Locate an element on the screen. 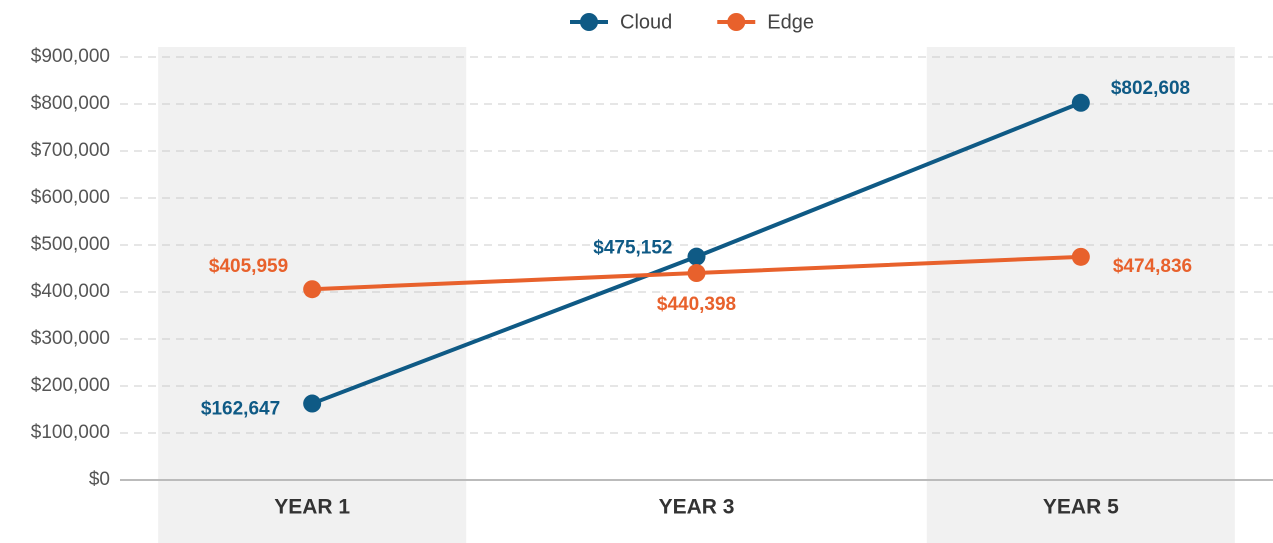  data-label: $802,608 is located at coordinates (1150, 88).